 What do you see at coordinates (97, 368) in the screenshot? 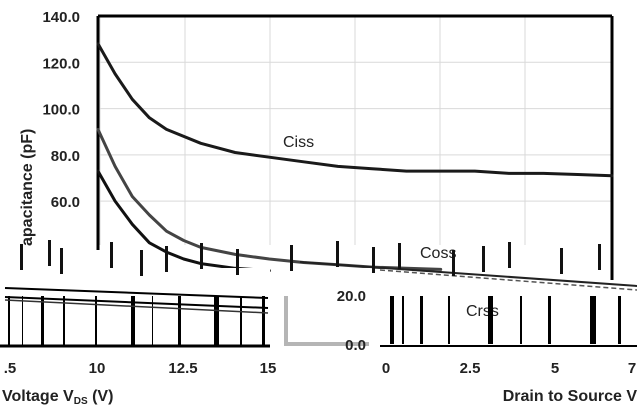
I see `x-tick-left-label: 10` at bounding box center [97, 368].